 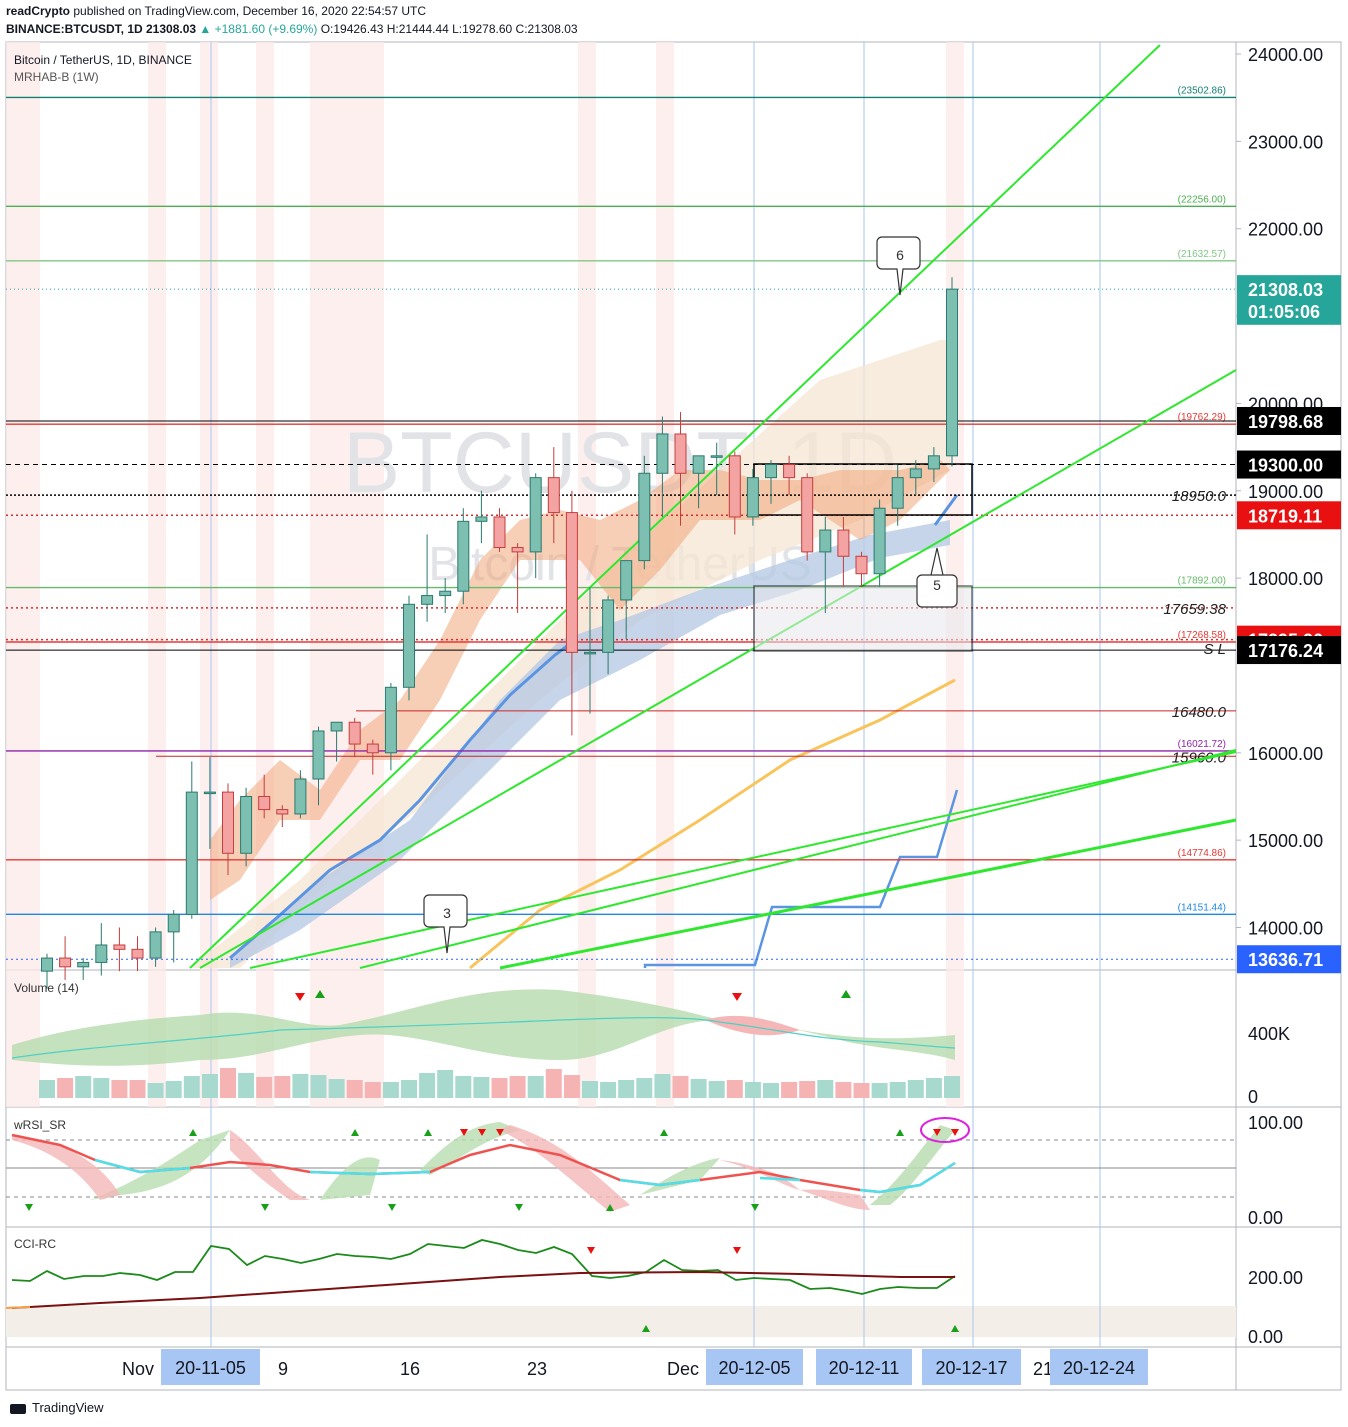 I want to click on price-tag-bg, so click(x=1289, y=420).